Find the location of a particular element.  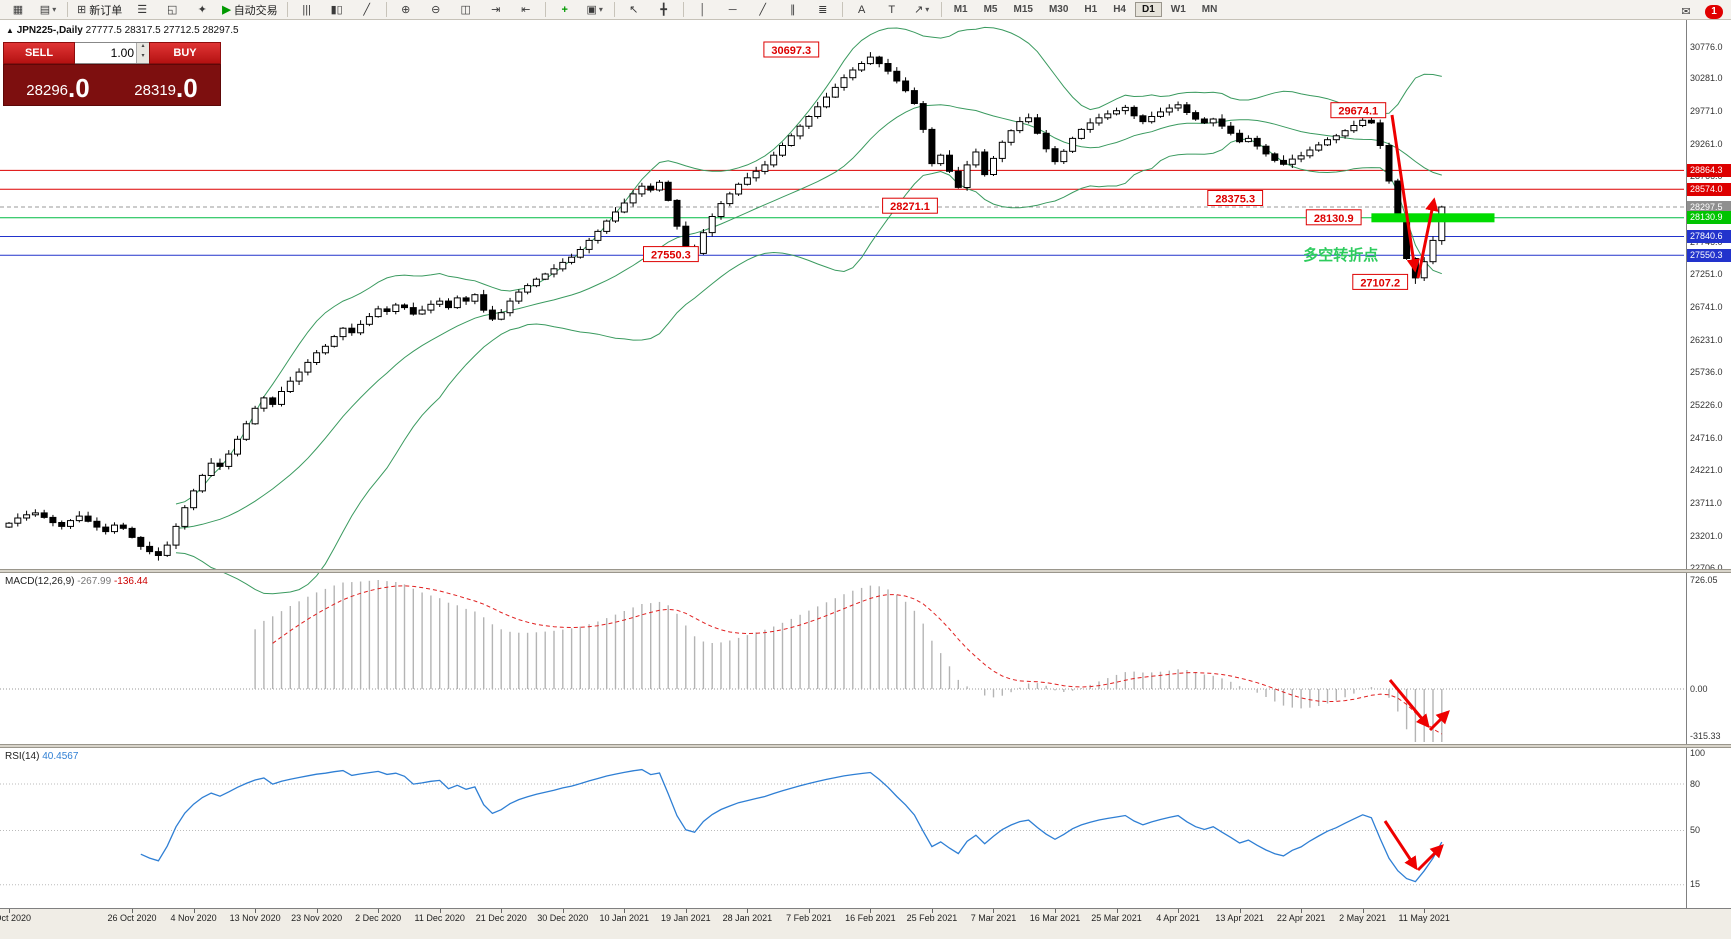

trade-panel-collapse-icon: ▲ is located at coordinates (10, 30).